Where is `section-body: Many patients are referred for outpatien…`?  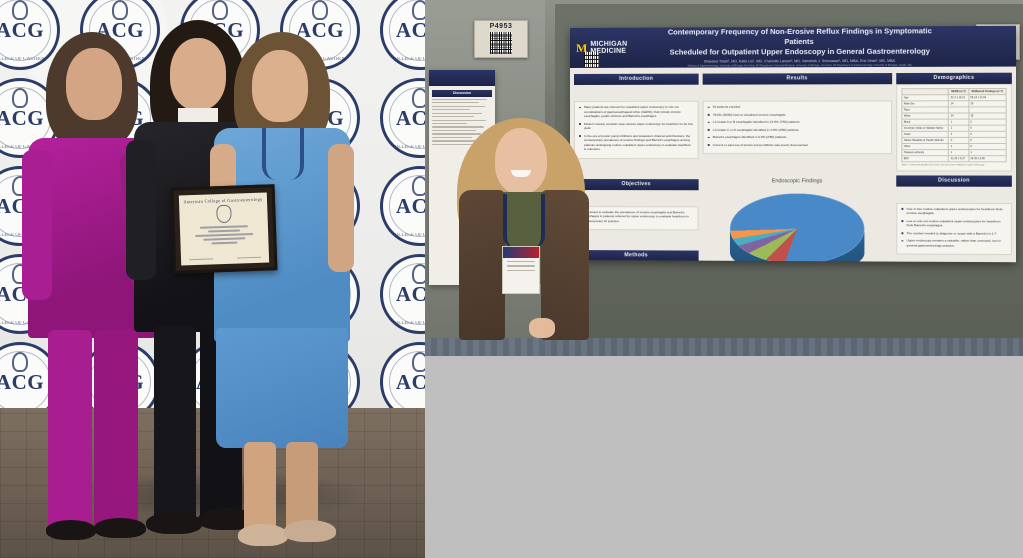 section-body: Many patients are referred for outpatien… is located at coordinates (636, 129).